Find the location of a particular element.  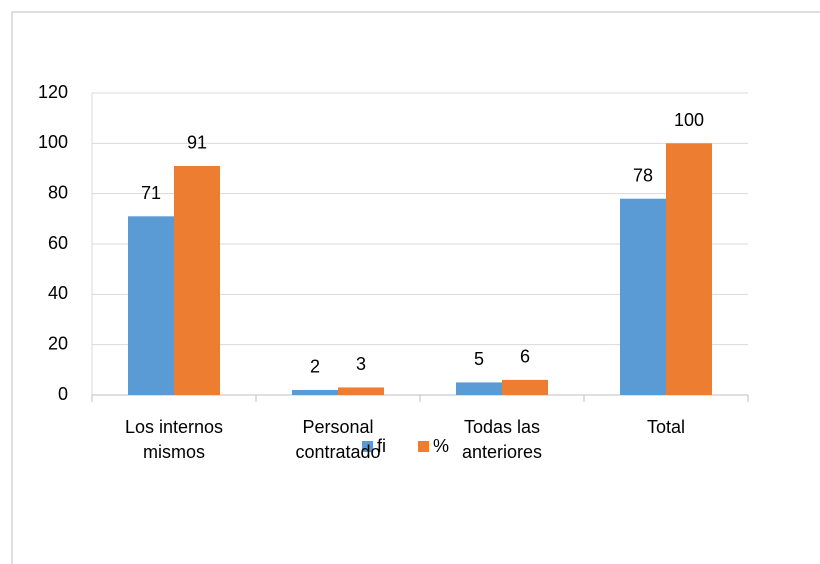

legend-label: % is located at coordinates (441, 446).